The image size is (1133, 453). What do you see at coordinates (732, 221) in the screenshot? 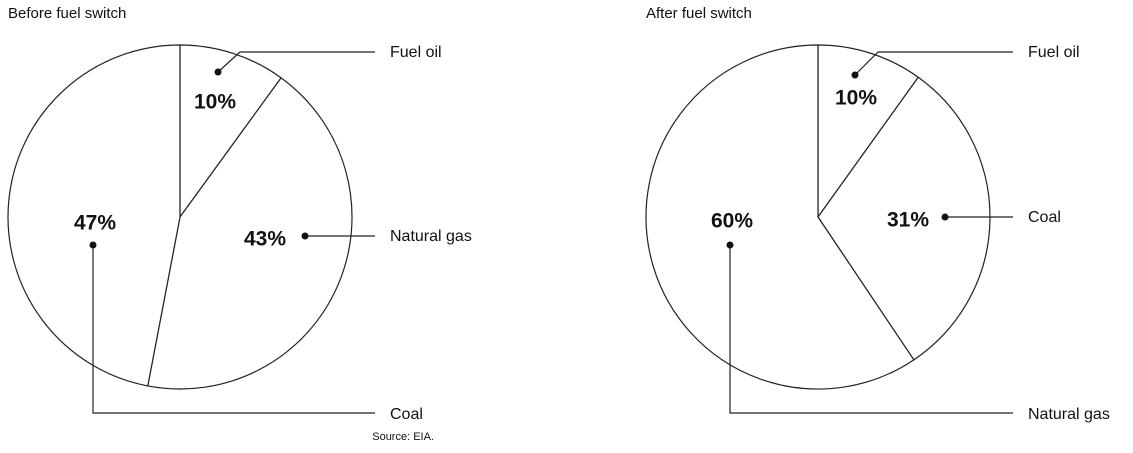
I see `value-label: 60%` at bounding box center [732, 221].